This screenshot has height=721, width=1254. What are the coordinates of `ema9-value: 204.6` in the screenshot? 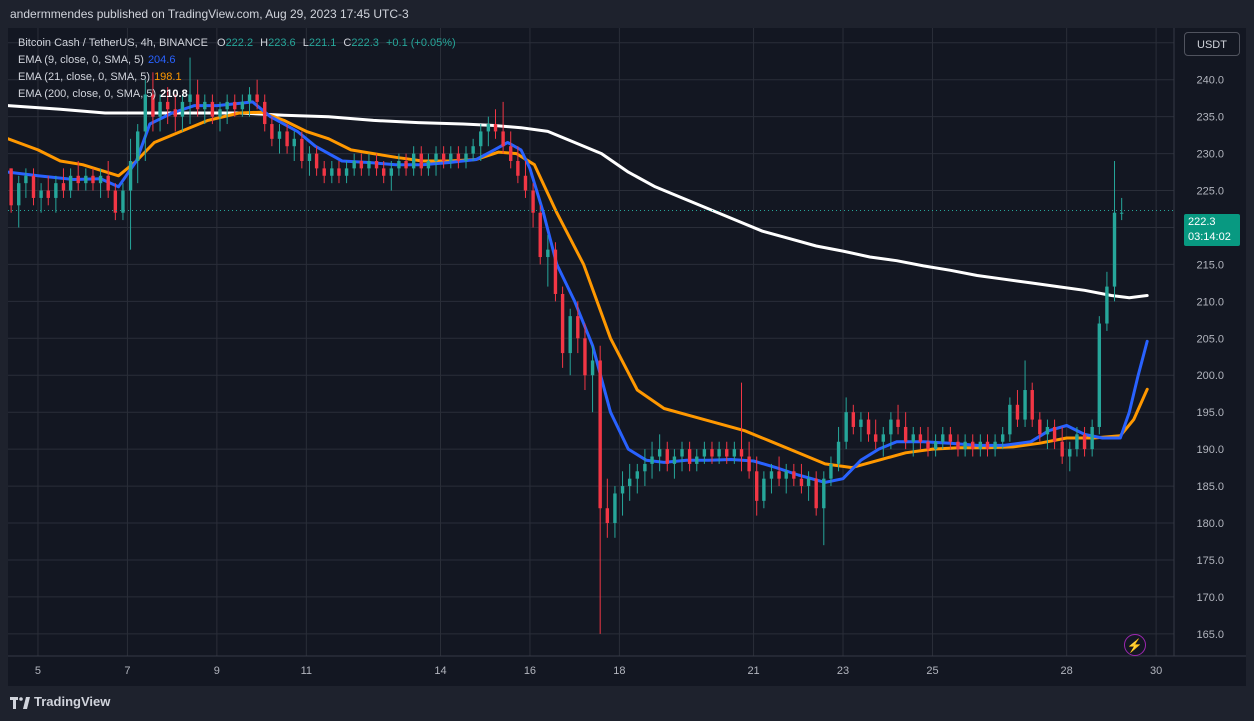 It's located at (161, 60).